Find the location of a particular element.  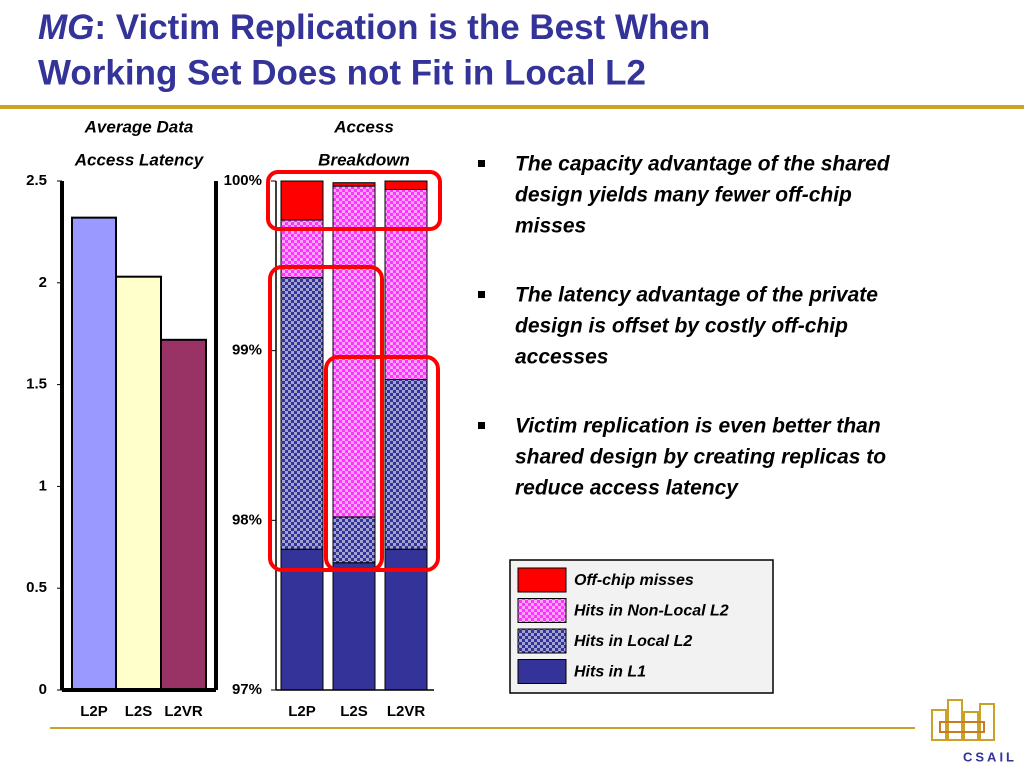

y-tick-label: 100% is located at coordinates (243, 180).